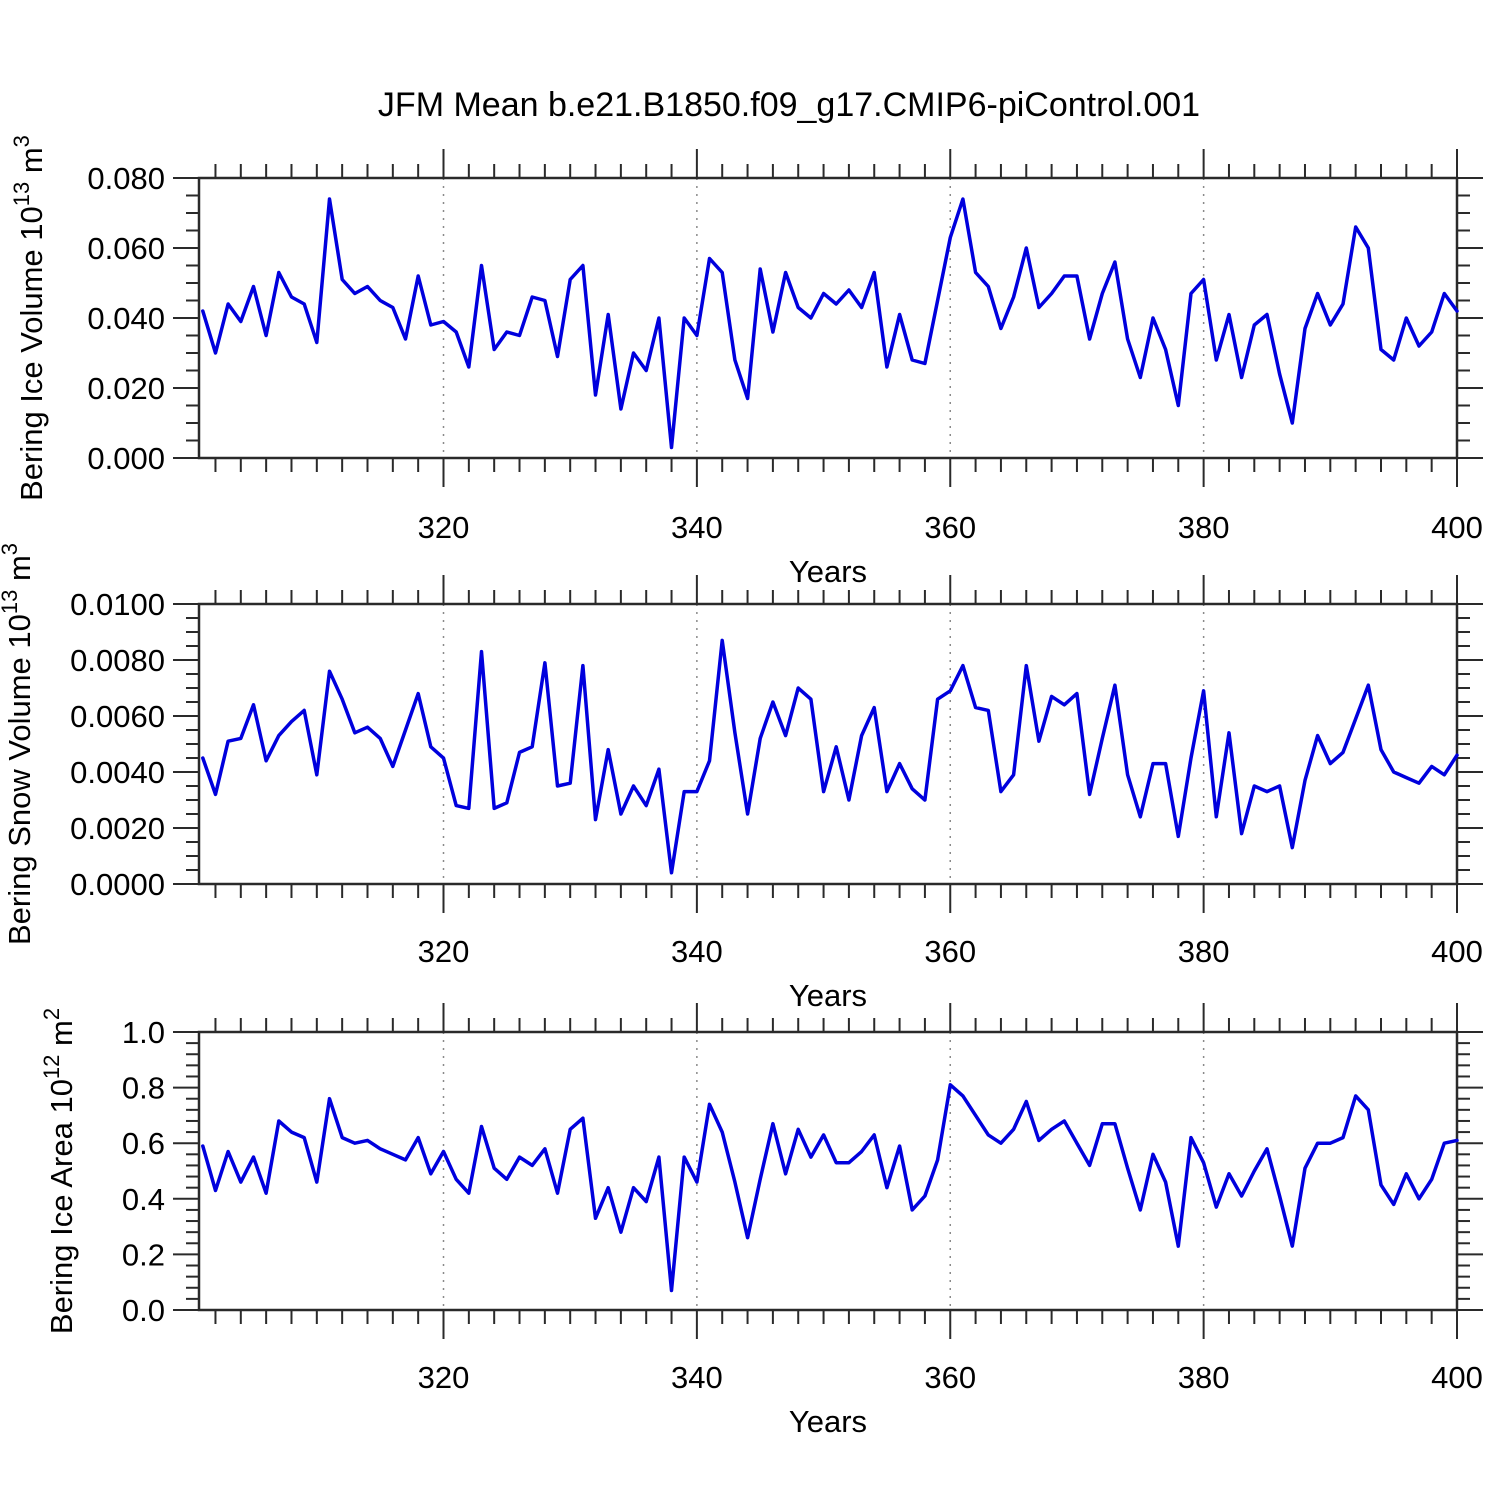  What do you see at coordinates (117, 604) in the screenshot?
I see `y-tick-label: 0.0100` at bounding box center [117, 604].